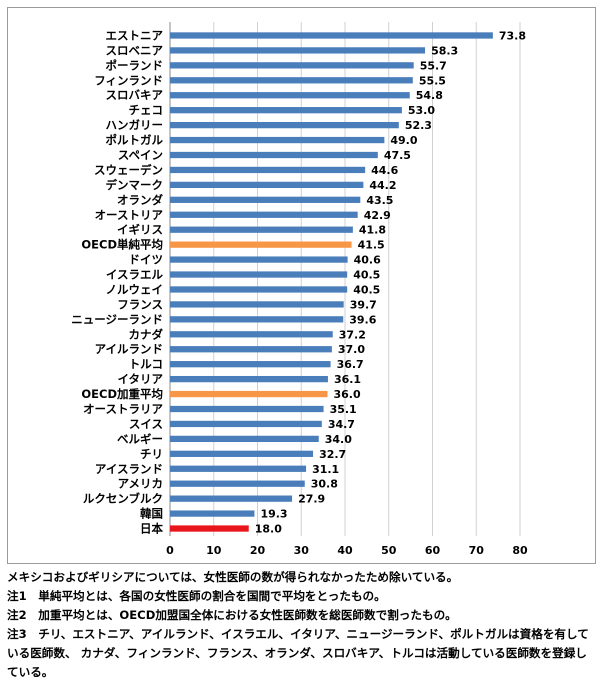 The image size is (600, 682). Describe the element at coordinates (233, 577) in the screenshot. I see `note-exclusion: メキシコおよびギリシアについては、女性医師の数が得られなかったため除いている。` at that location.